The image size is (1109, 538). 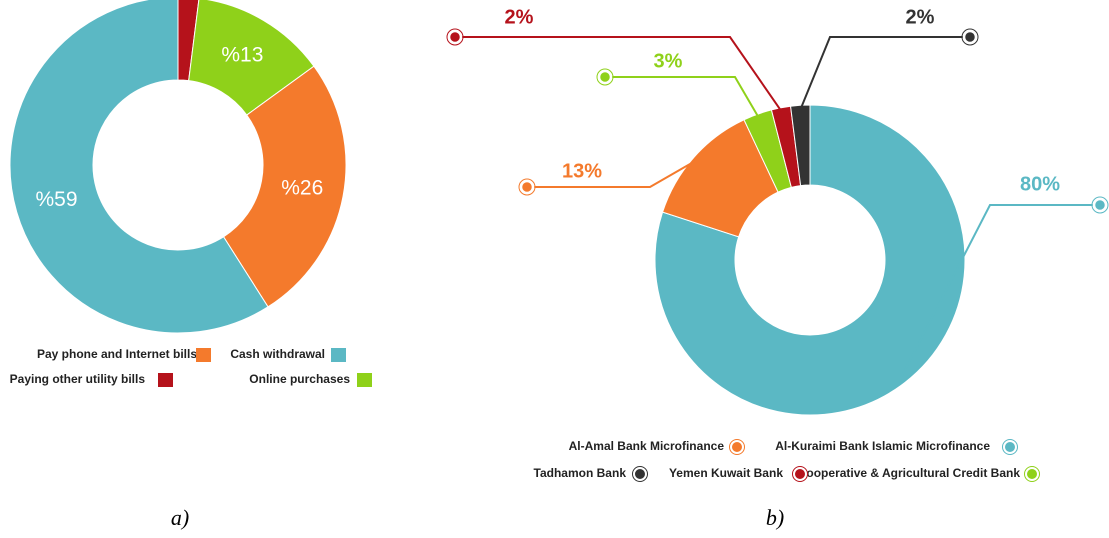 What do you see at coordinates (277, 354) in the screenshot?
I see `legend-label: Cash withdrawal` at bounding box center [277, 354].